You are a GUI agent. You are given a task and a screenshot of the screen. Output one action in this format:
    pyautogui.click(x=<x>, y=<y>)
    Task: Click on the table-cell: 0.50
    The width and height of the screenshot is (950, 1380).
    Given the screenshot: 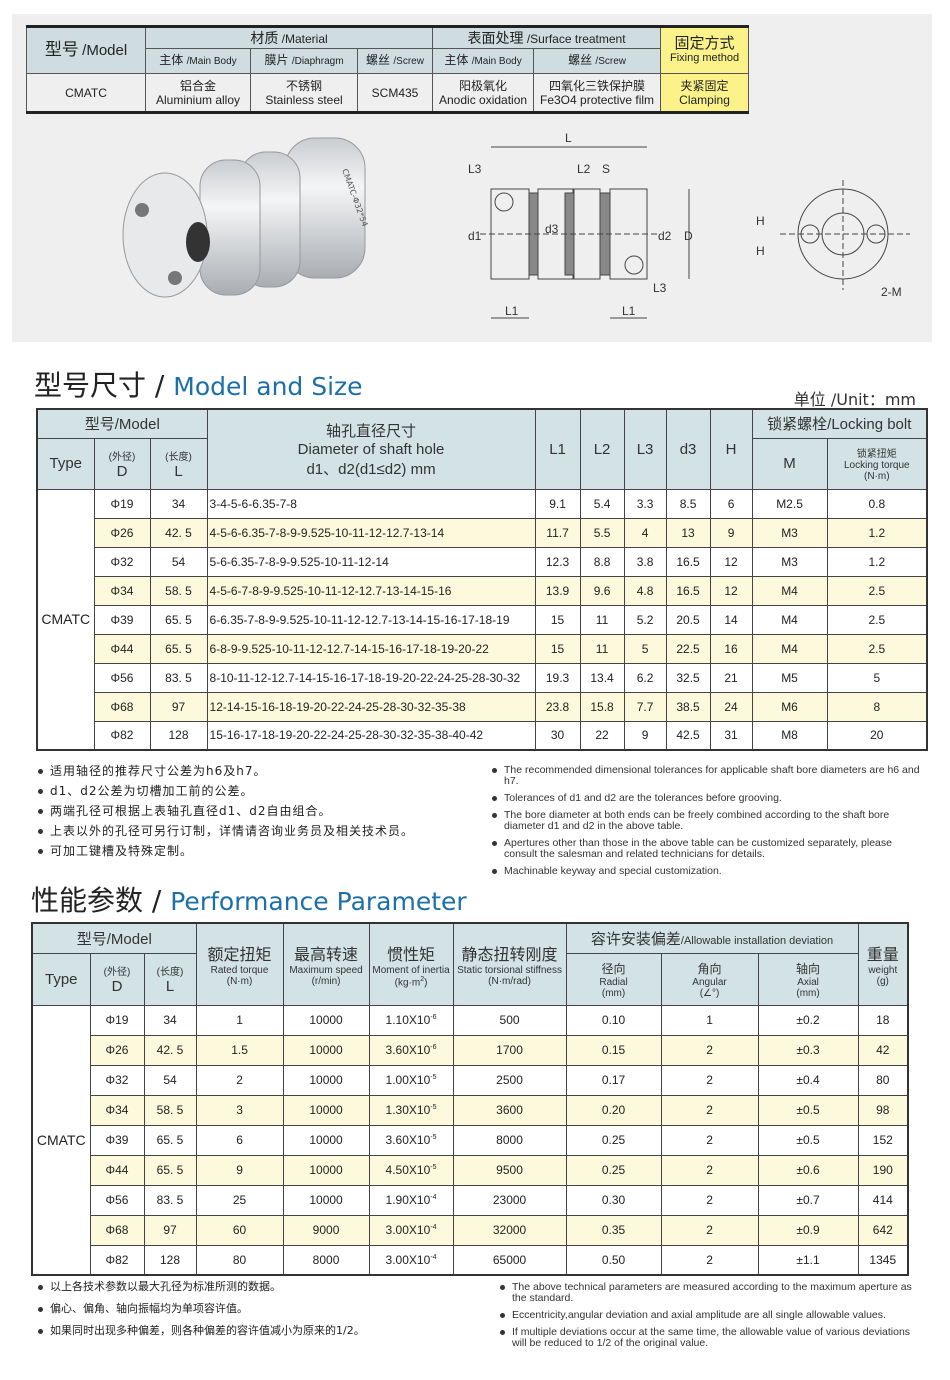 What is the action you would take?
    pyautogui.click(x=613, y=1260)
    